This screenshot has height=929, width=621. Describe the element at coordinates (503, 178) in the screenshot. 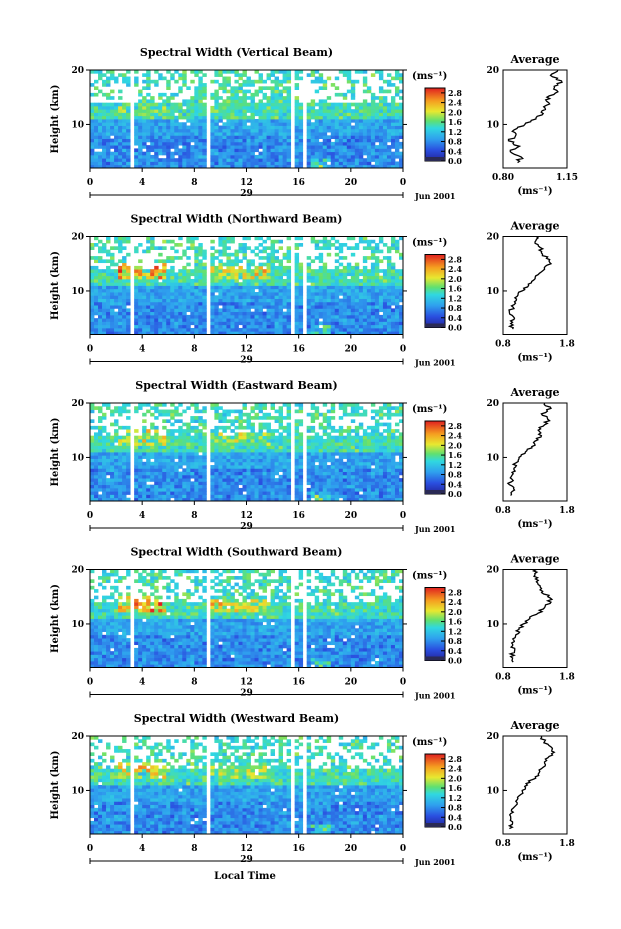

I see `profile-x-tick: 0.80` at that location.